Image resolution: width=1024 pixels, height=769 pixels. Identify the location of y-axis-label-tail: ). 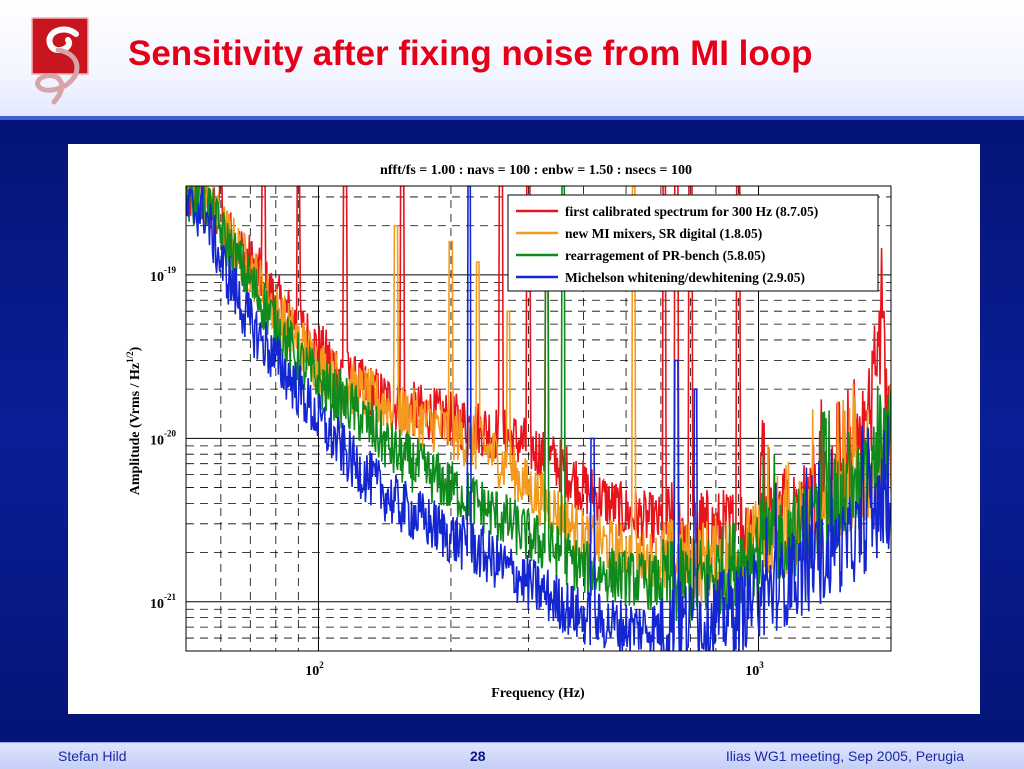
(135, 348).